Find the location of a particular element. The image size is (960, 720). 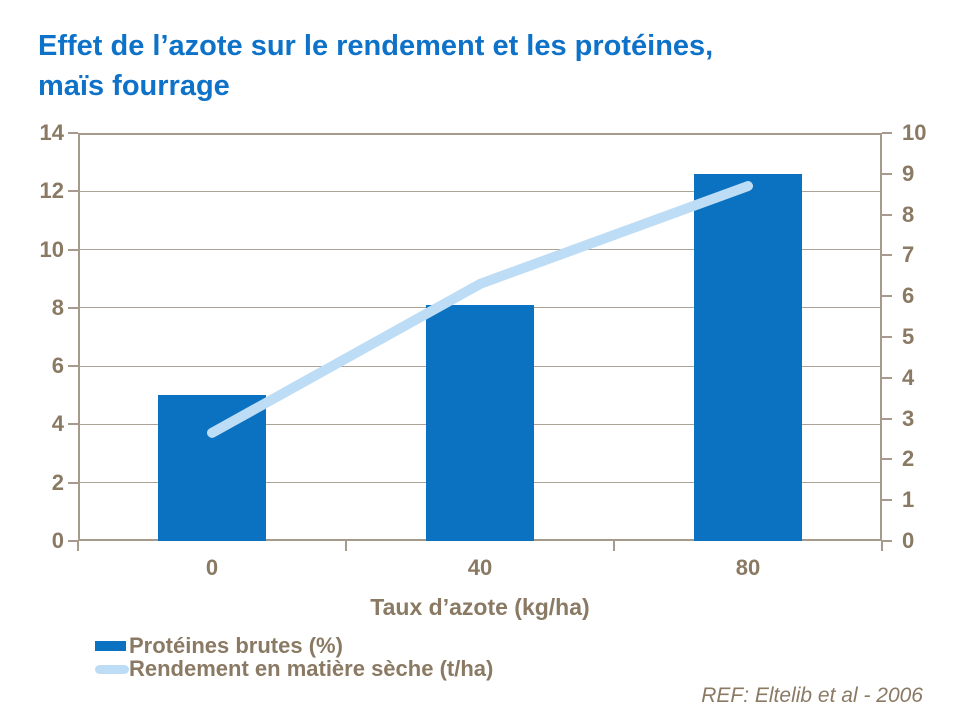

legend-bar-swatch is located at coordinates (112, 642).